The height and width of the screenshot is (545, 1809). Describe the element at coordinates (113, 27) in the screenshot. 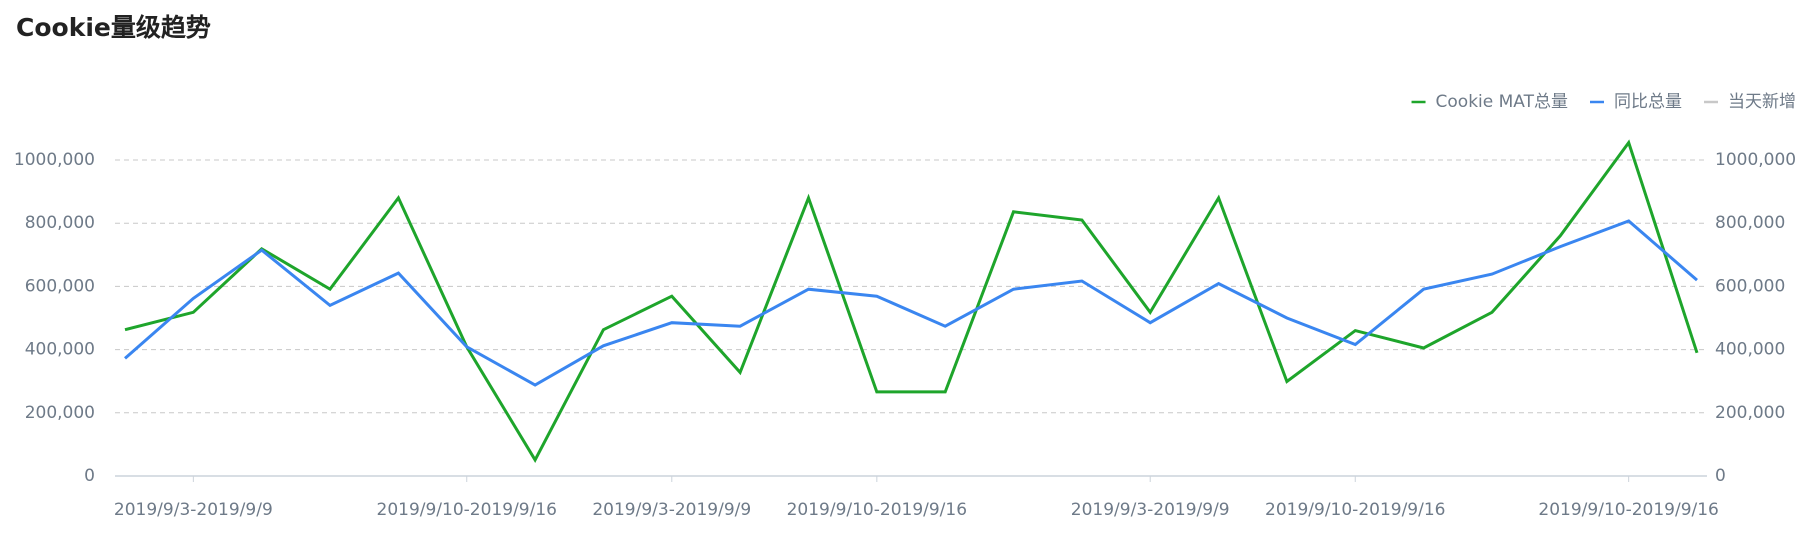

I see `chart-title: Cookie量级趋势` at that location.